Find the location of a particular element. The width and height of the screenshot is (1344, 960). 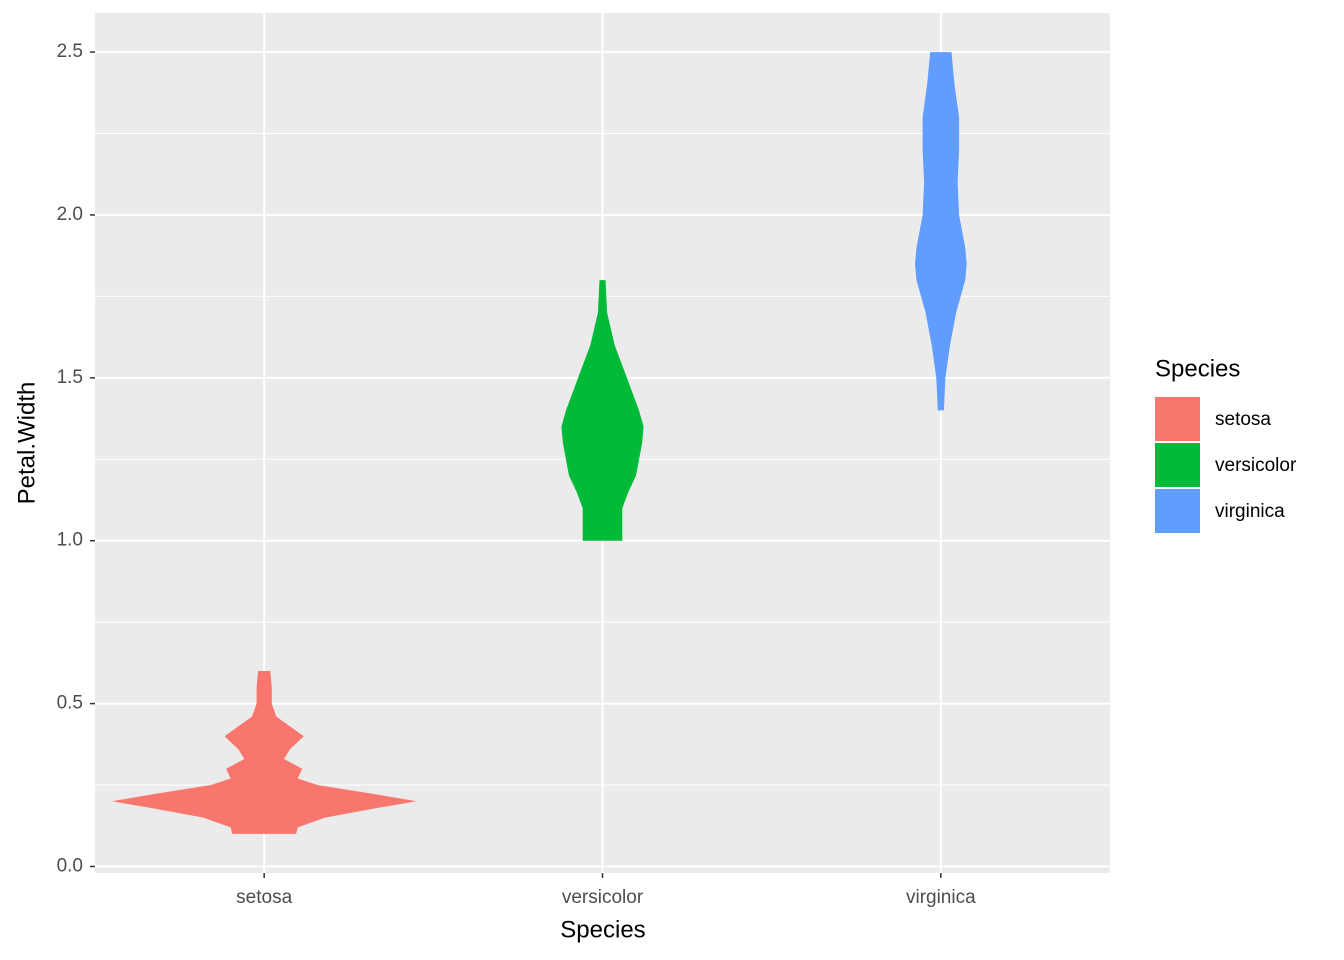

y-tick-label: 2.0 is located at coordinates (70, 214).